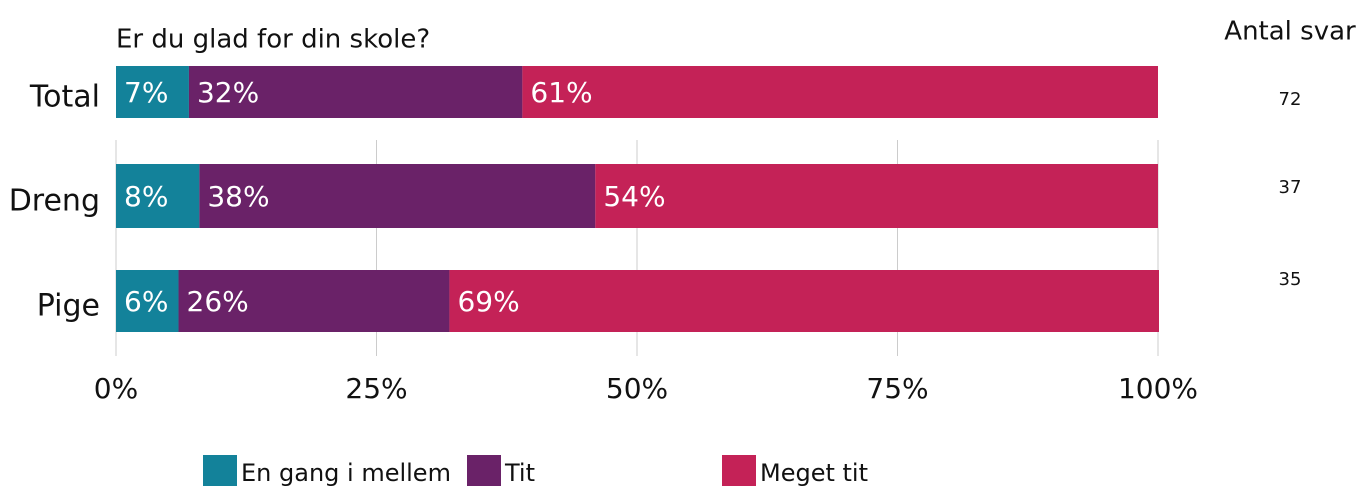  I want to click on count-label: 37, so click(1290, 187).